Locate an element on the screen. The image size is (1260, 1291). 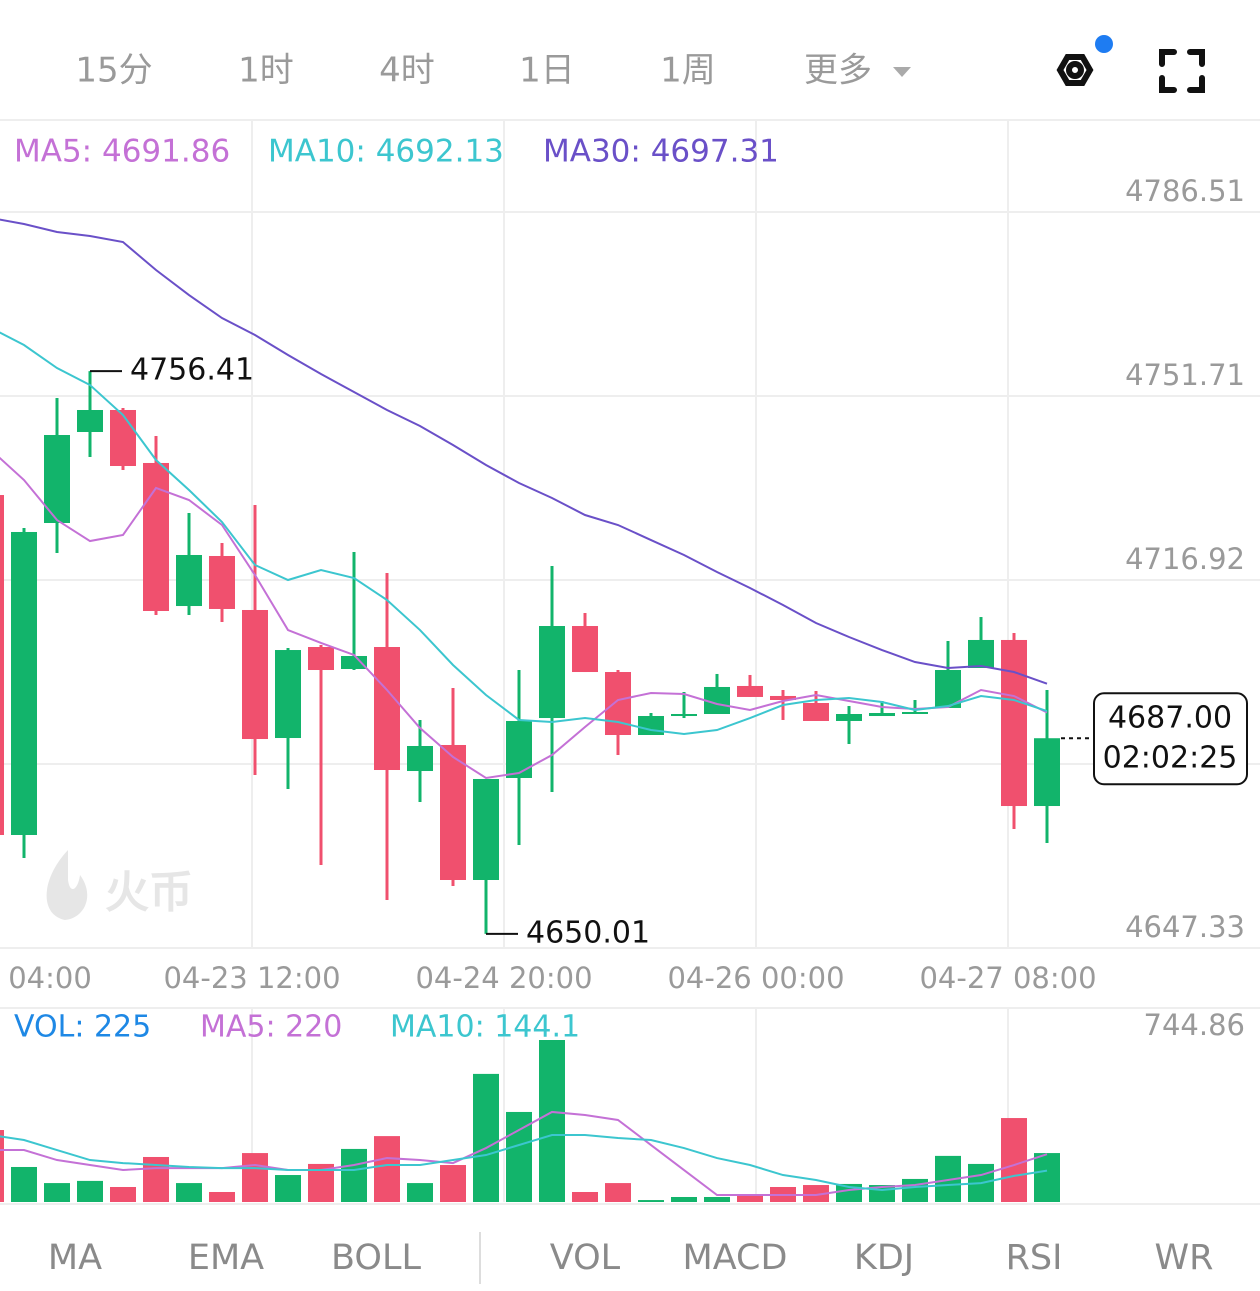
indicator-tab: WR is located at coordinates (1184, 1258).